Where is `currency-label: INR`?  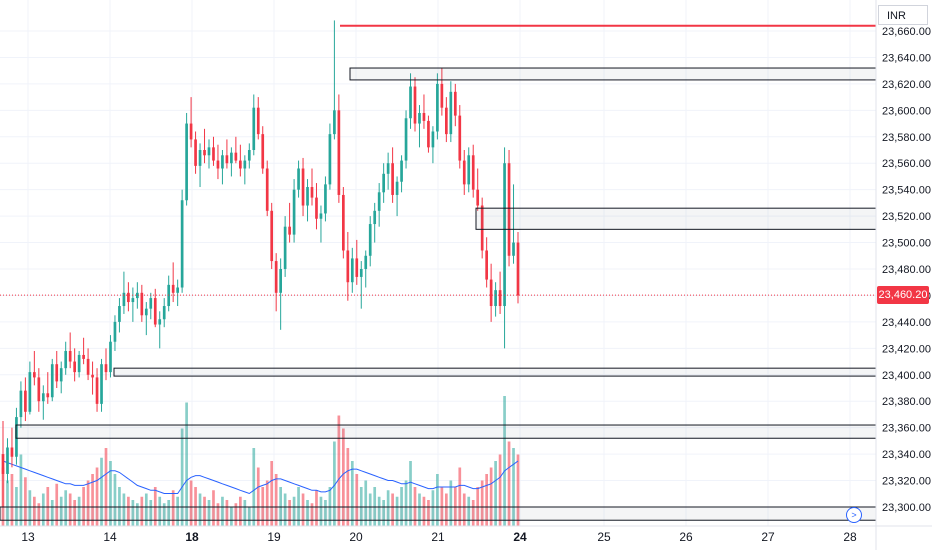
currency-label: INR is located at coordinates (903, 15).